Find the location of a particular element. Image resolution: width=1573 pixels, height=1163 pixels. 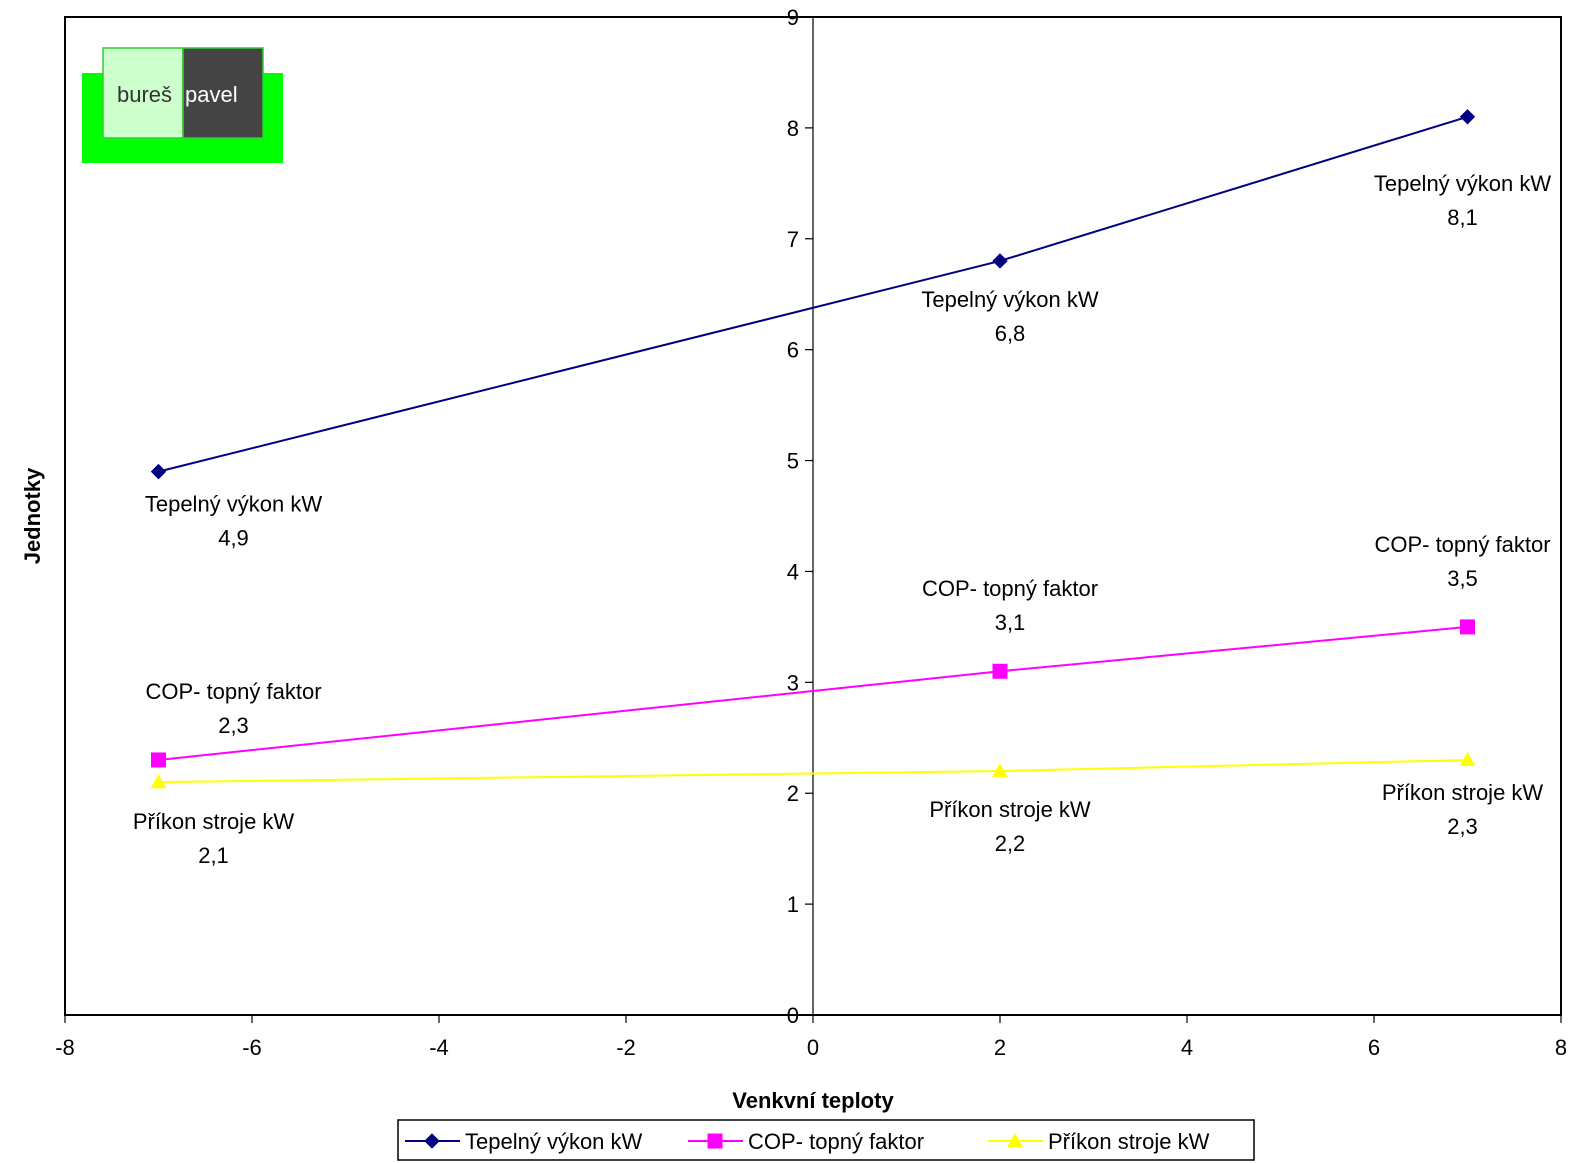

y-tick-label: 2 is located at coordinates (793, 793).